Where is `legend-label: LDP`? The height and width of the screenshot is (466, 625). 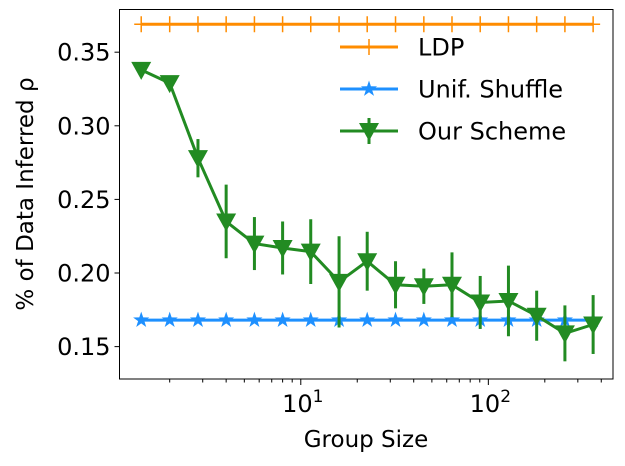 legend-label: LDP is located at coordinates (441, 48).